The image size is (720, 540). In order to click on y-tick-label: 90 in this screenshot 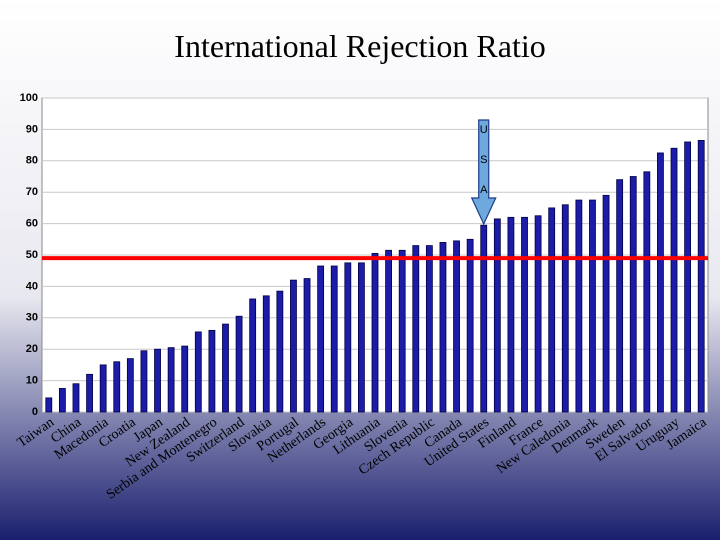, I will do `click(32, 129)`.